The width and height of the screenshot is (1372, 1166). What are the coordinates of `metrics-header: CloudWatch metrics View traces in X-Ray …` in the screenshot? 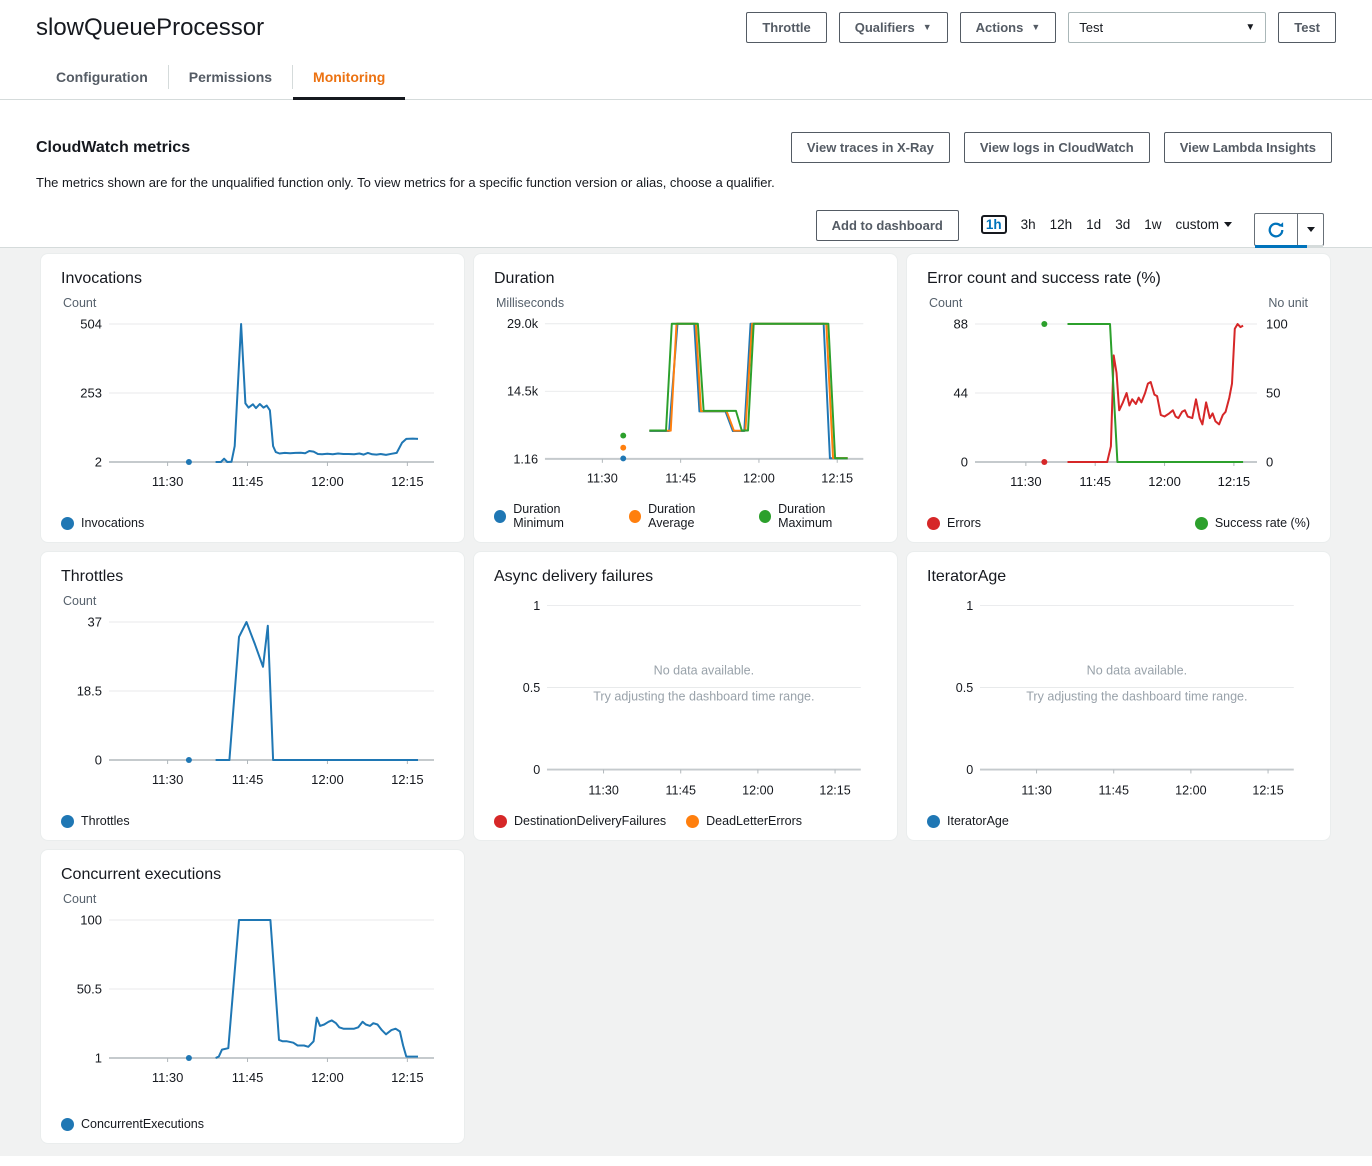 It's located at (686, 131).